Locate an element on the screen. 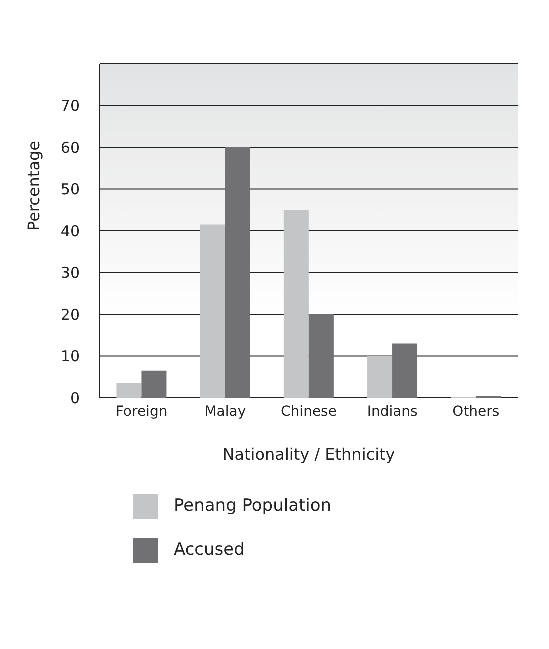 The image size is (549, 649). x-tick-label: Malay is located at coordinates (225, 412).